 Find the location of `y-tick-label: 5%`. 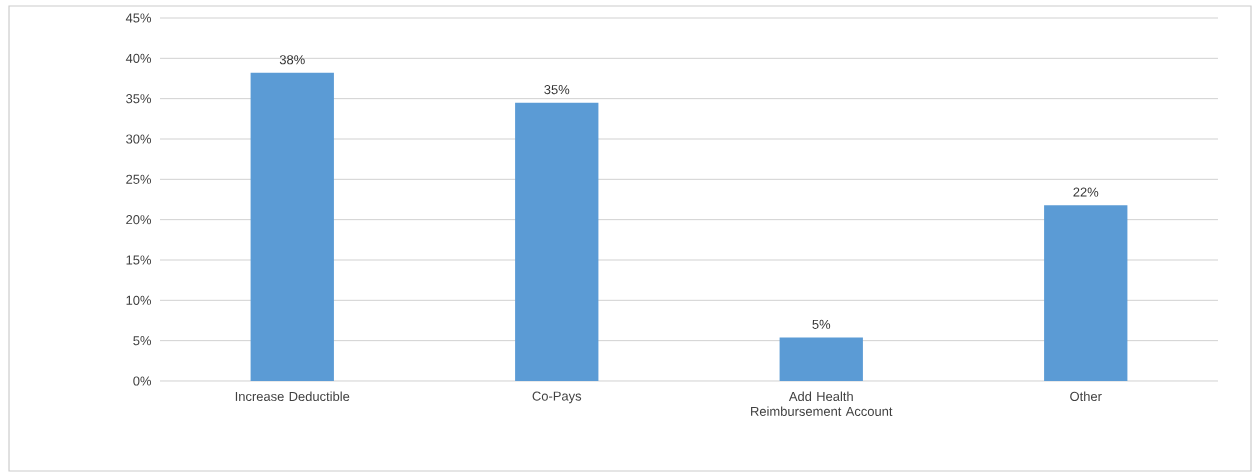

y-tick-label: 5% is located at coordinates (142, 341).